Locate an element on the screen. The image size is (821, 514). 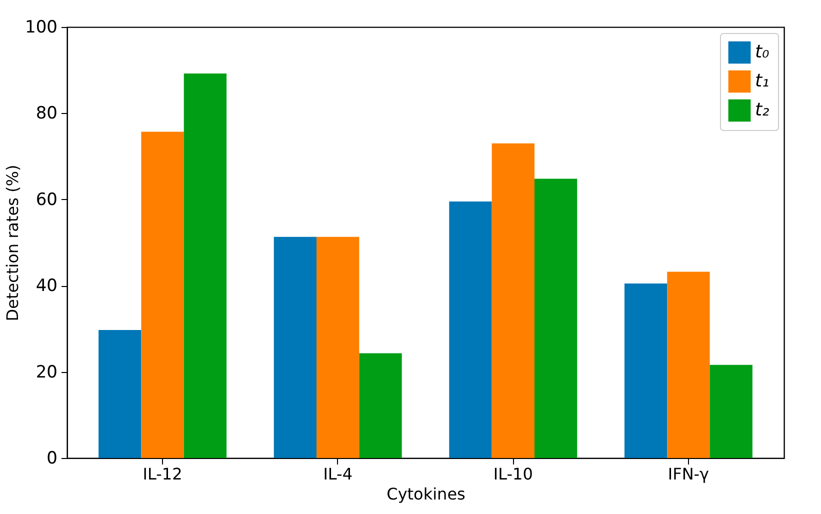
y-tick-label: 40 is located at coordinates (47, 286).